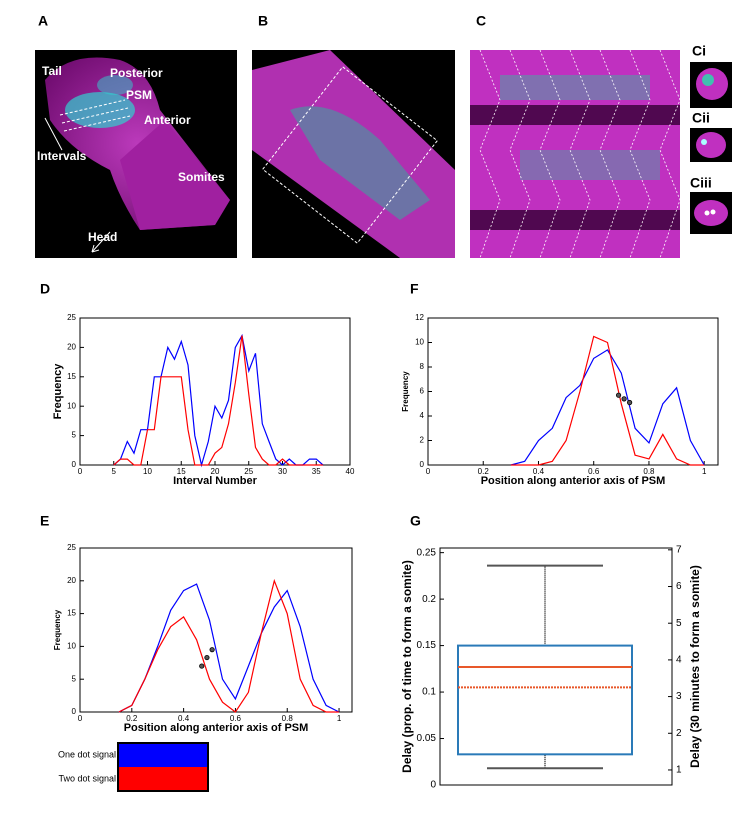 The image size is (750, 820). I want to click on x-tick-label: 15, so click(181, 471).